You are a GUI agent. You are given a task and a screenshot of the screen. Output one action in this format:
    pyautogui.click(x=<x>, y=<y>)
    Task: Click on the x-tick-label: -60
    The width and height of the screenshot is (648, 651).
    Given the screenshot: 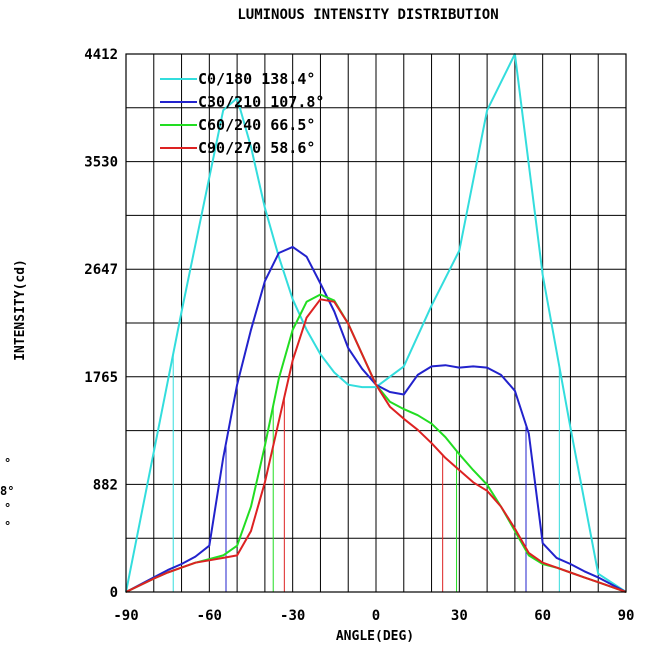 What is the action you would take?
    pyautogui.click(x=209, y=616)
    